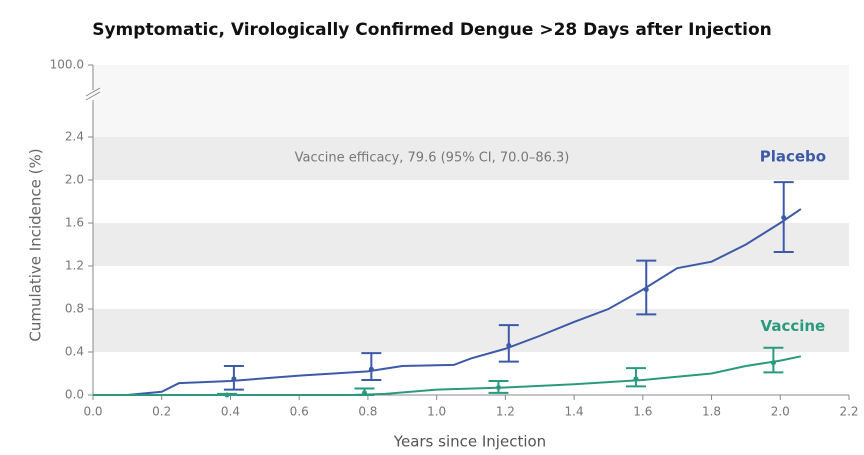 This screenshot has height=455, width=864. I want to click on y-tick-label: 1.2, so click(74, 266).